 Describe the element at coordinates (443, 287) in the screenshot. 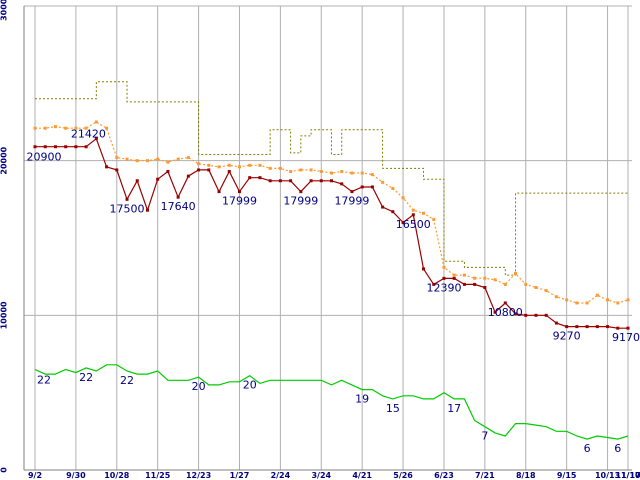

I see `data-label: 12390` at that location.